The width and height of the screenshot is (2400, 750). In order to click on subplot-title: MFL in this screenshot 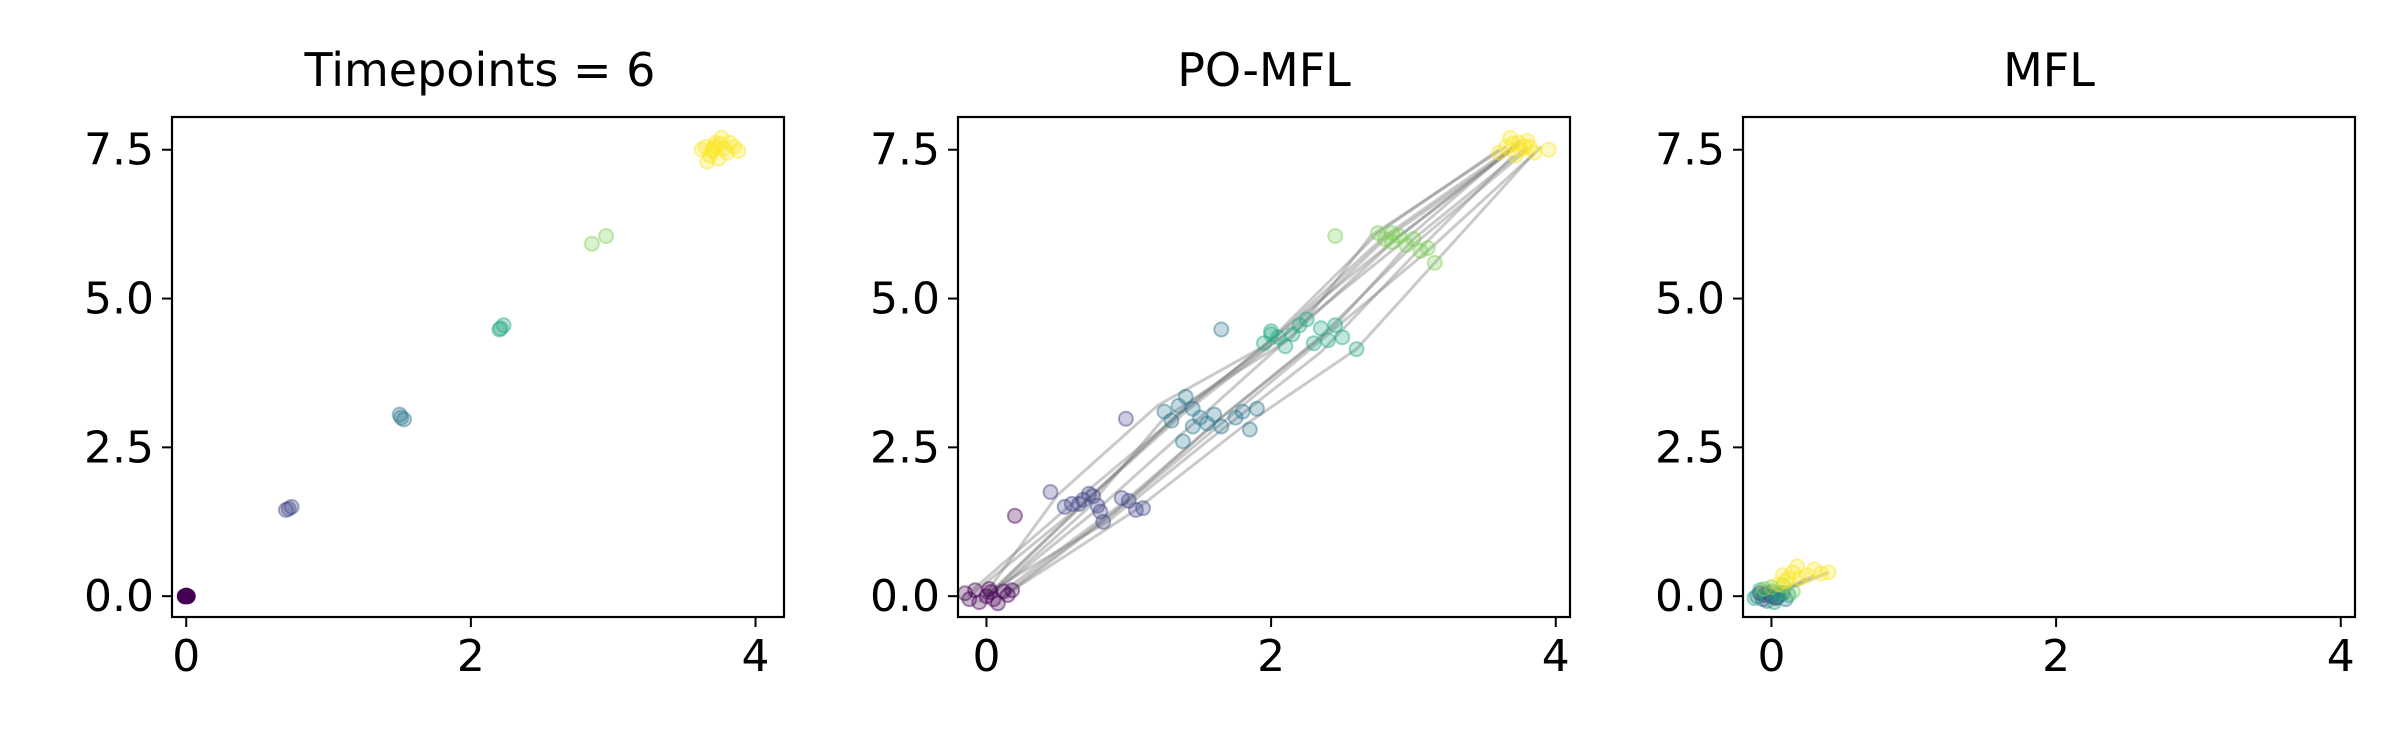, I will do `click(2049, 70)`.